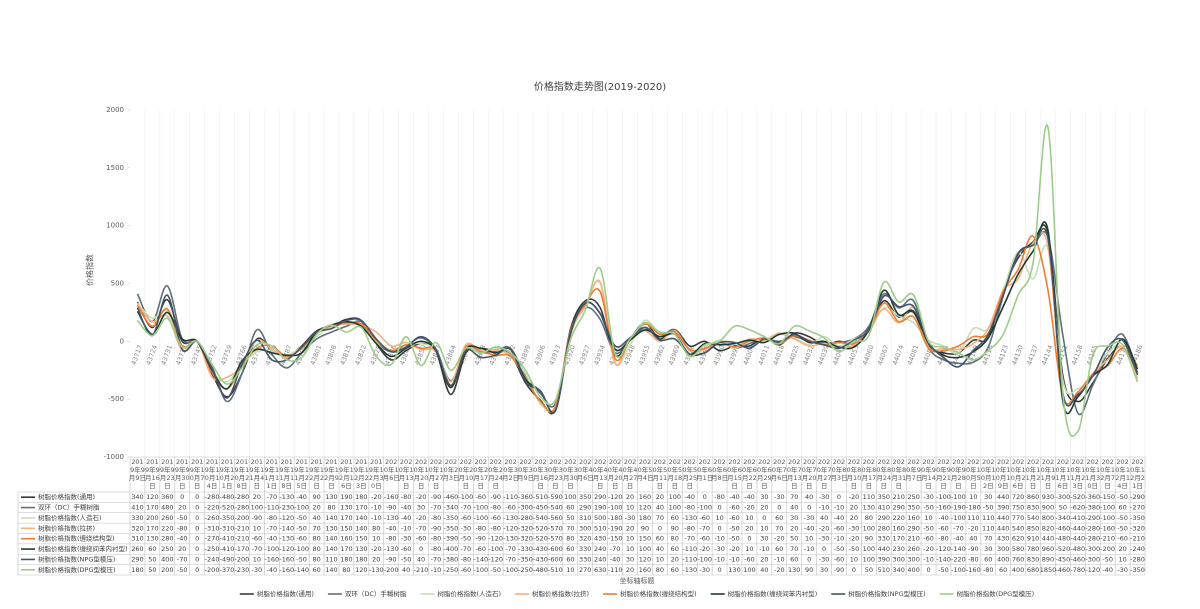  Describe the element at coordinates (122, 341) in the screenshot. I see `y-tick-label: 0` at that location.